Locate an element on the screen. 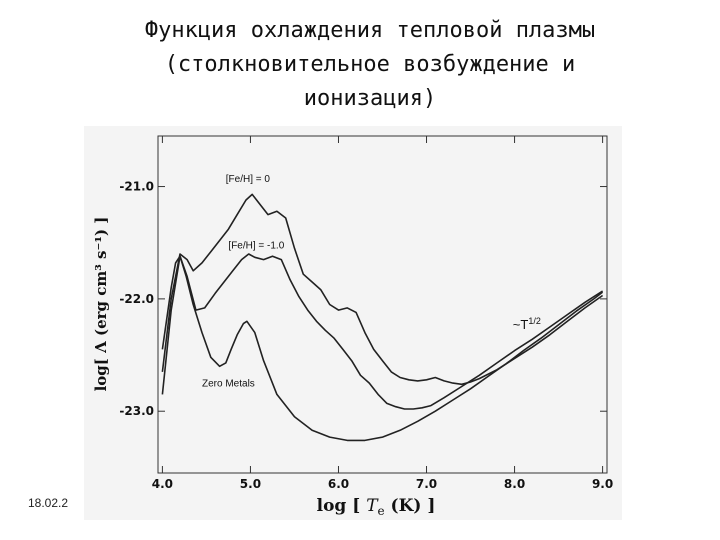 This screenshot has width=720, height=540. y-tick-label: -21.0 is located at coordinates (136, 187).